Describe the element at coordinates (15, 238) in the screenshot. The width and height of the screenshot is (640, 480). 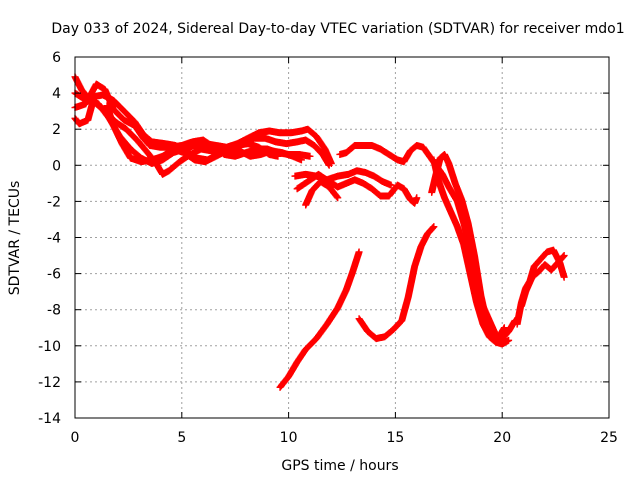
I see `y-axis-label: SDTVAR / TECUs` at that location.